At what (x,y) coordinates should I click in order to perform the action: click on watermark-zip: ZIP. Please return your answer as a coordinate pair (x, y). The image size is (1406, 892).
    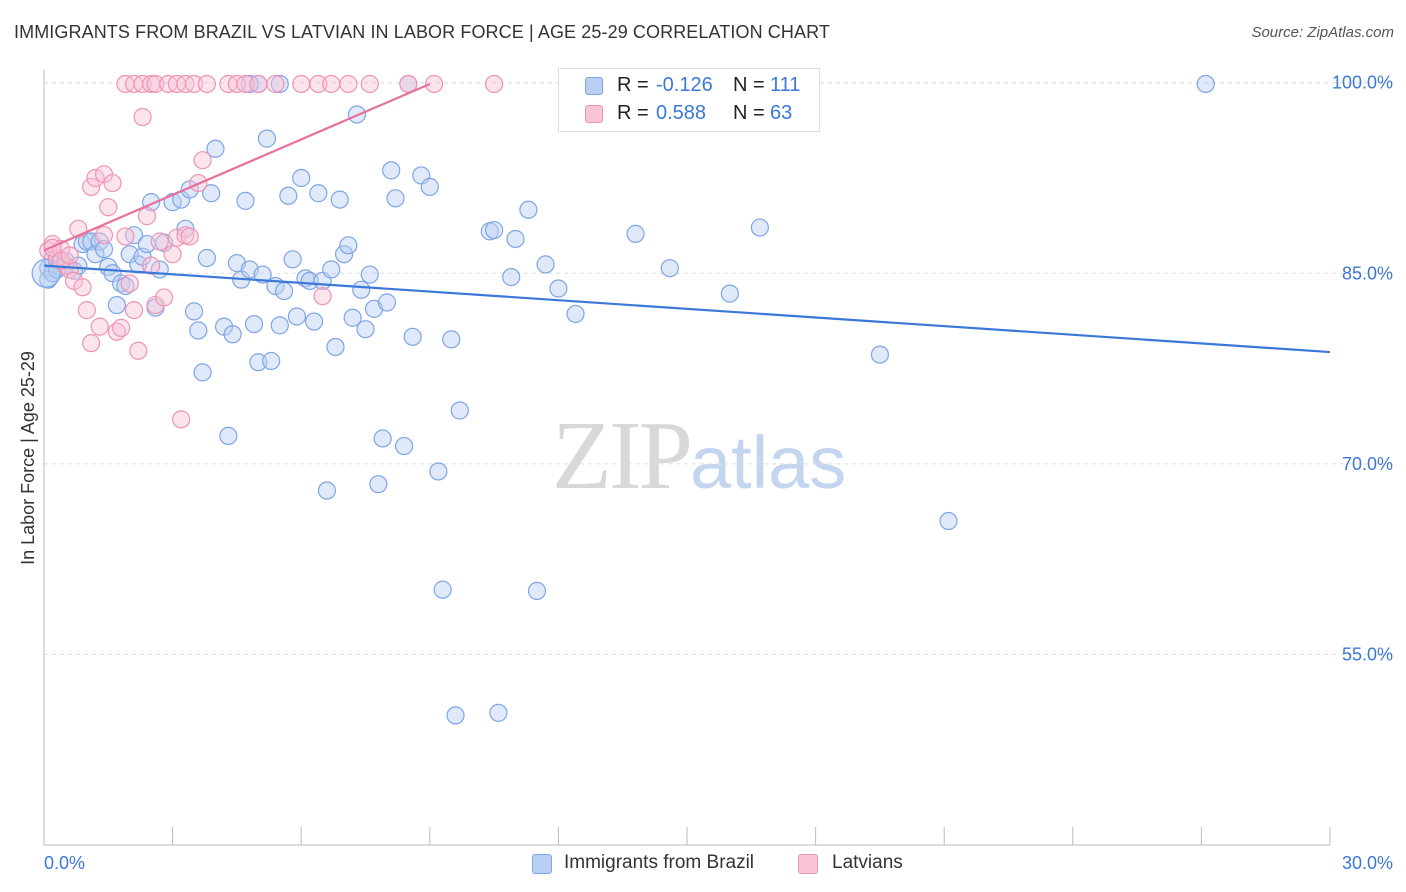
    Looking at the image, I should click on (622, 456).